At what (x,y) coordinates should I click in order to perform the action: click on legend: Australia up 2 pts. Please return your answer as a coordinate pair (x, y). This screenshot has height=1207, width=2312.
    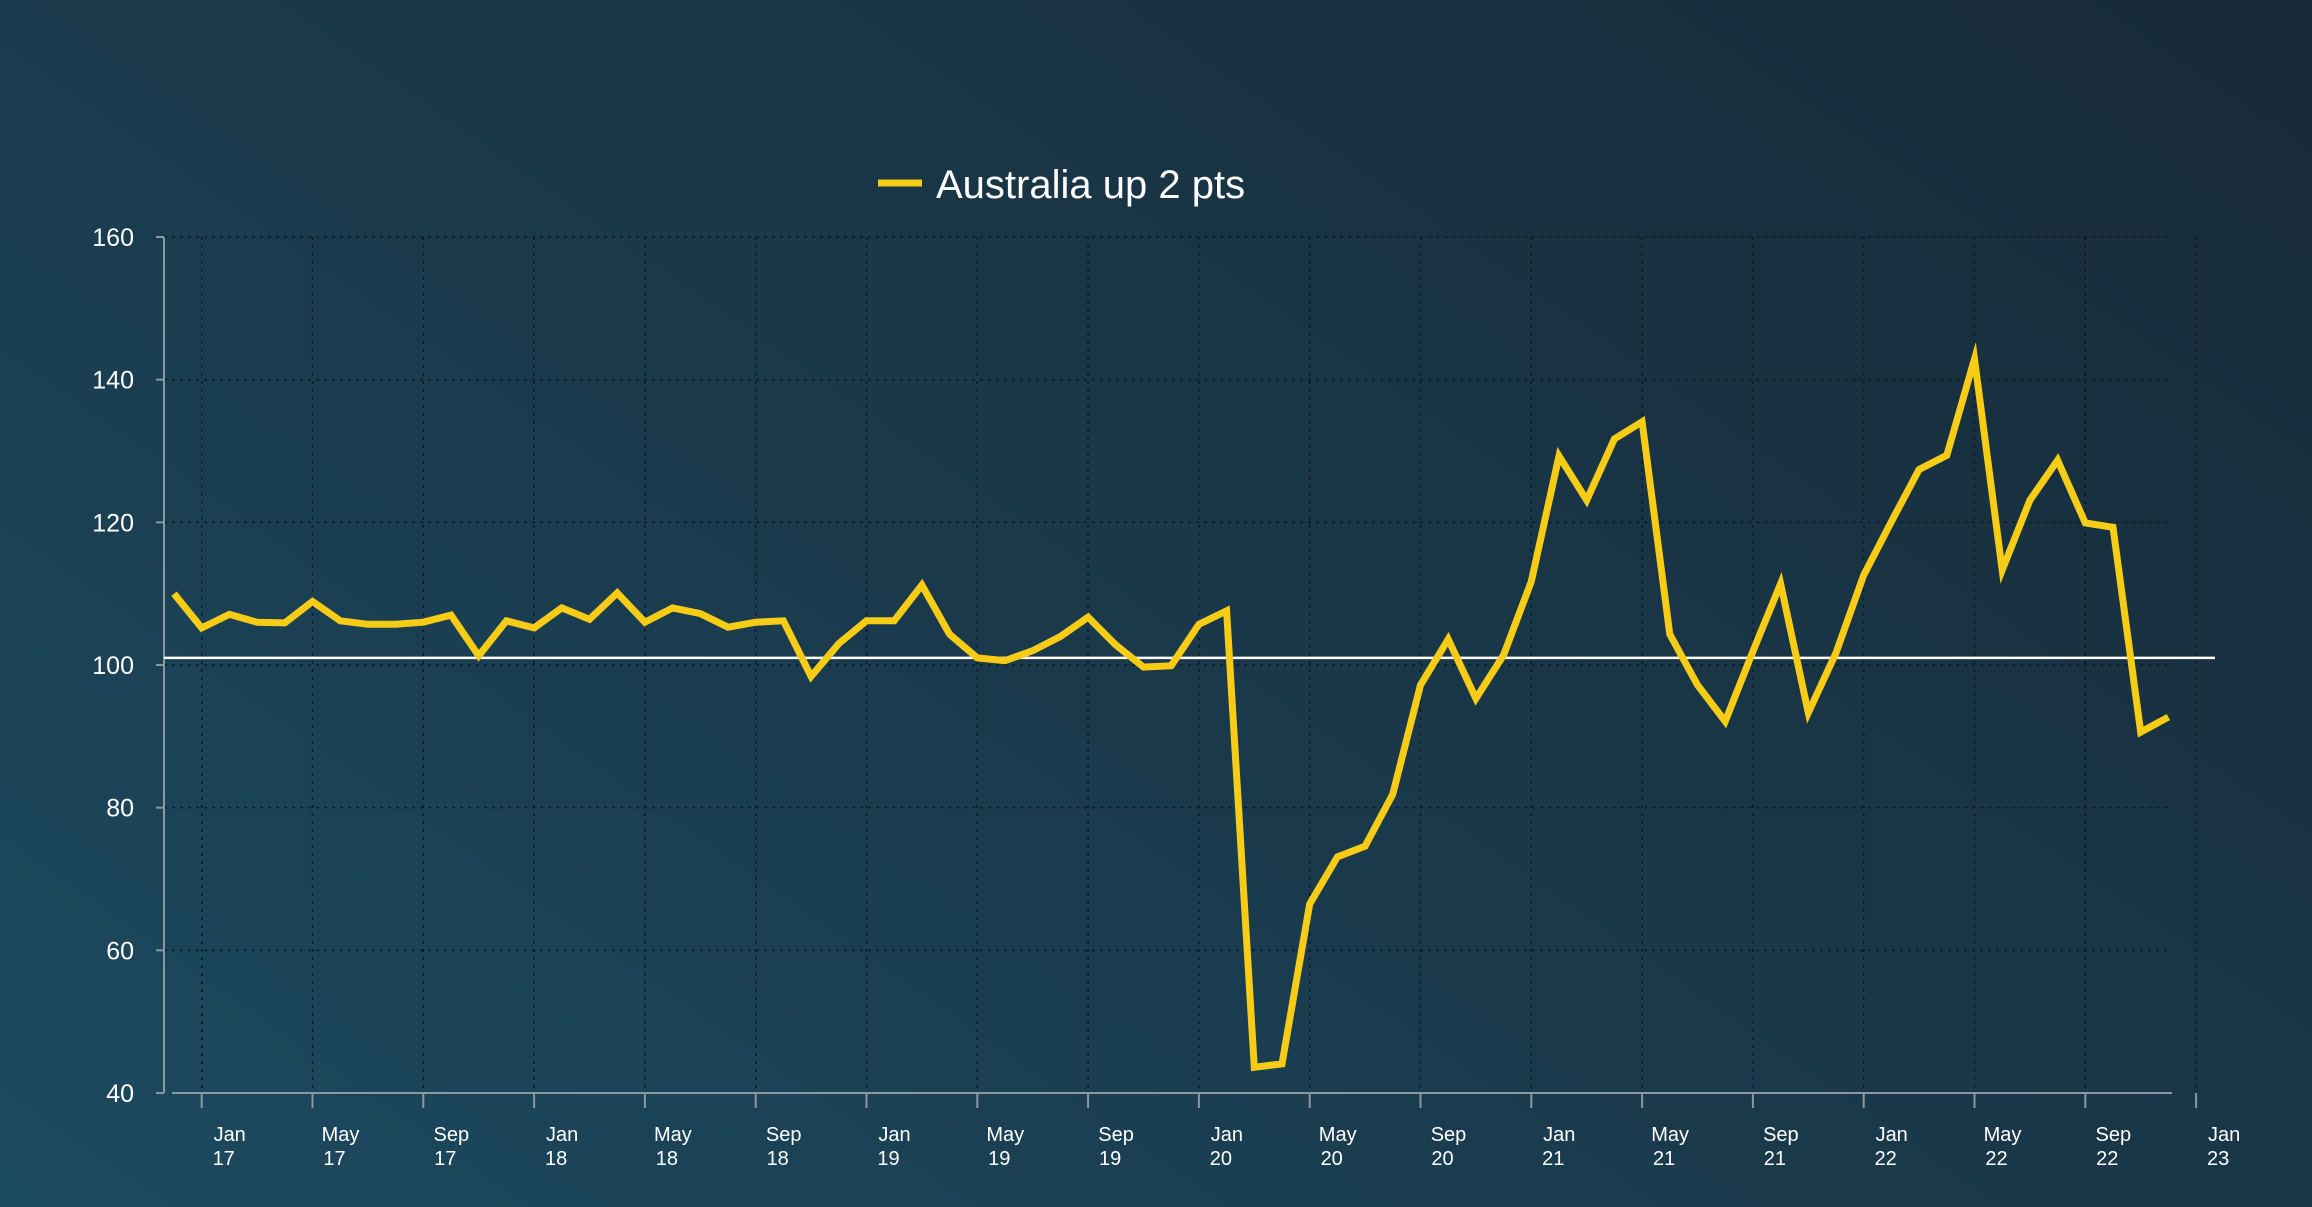
    Looking at the image, I should click on (1061, 185).